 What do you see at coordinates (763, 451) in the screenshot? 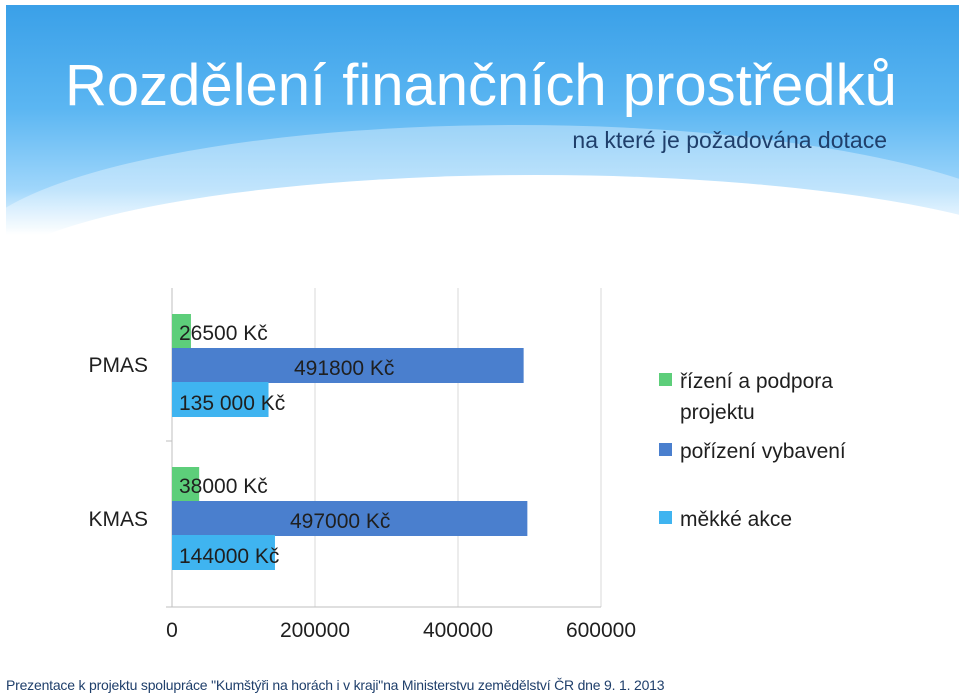
I see `legend-label: pořízení vybavení` at bounding box center [763, 451].